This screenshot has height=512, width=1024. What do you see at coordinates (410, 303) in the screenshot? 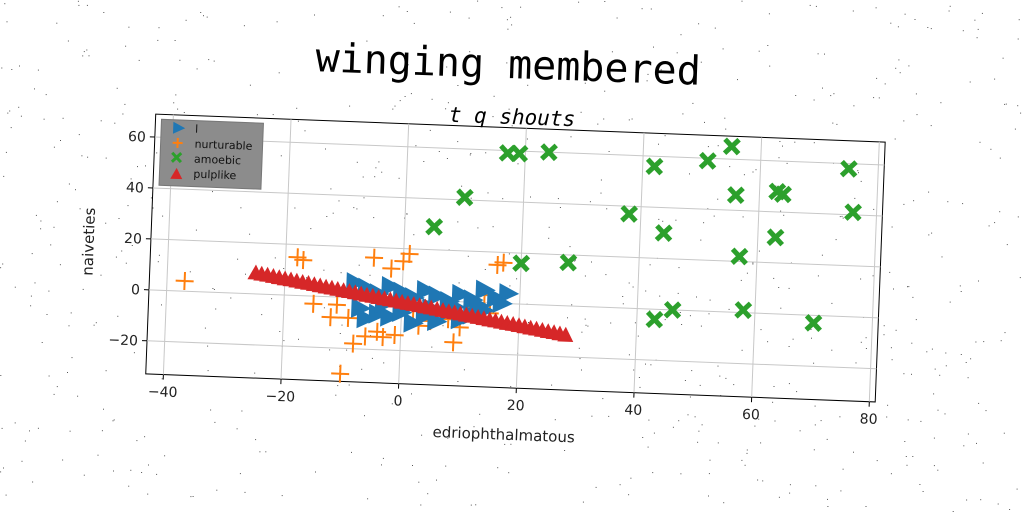
I see `series-pulplike` at bounding box center [410, 303].